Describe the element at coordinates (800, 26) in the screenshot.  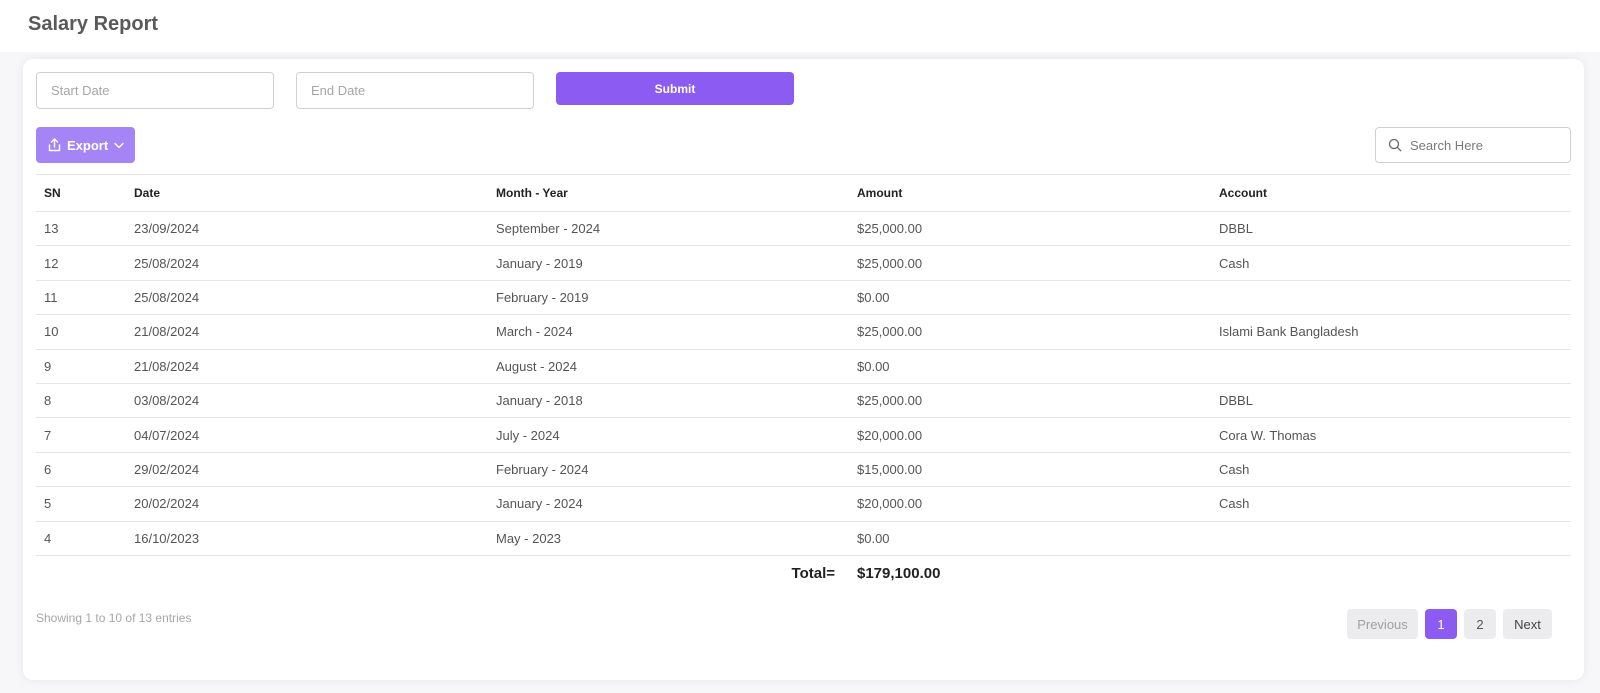
I see `top-bar: Salary Report` at that location.